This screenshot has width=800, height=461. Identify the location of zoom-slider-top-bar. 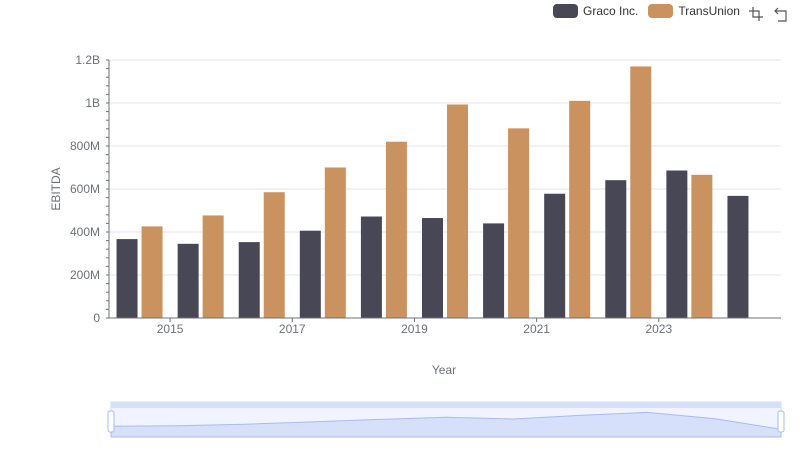
(446, 405).